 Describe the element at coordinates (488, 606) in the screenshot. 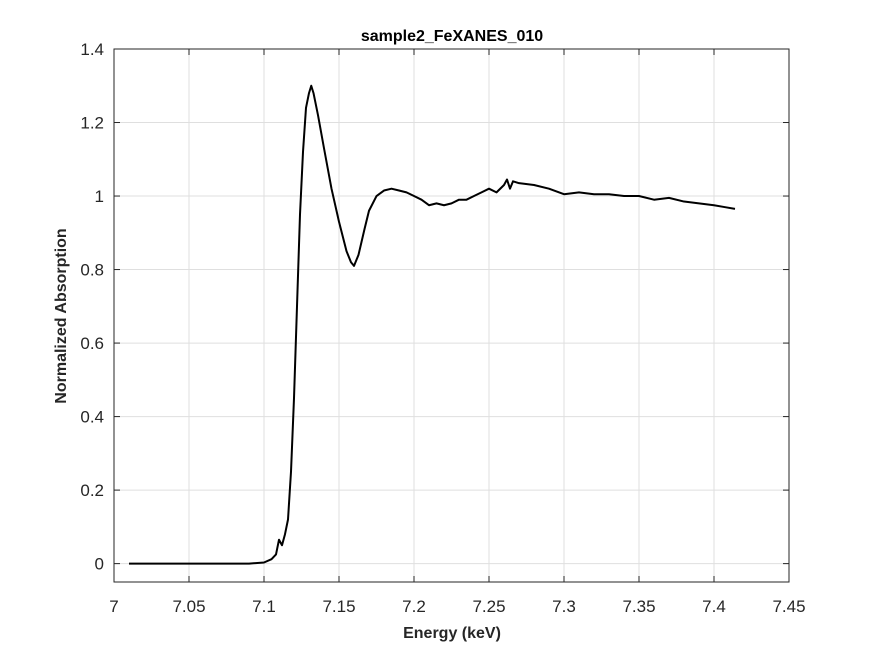

I see `x-tick-label: 7.25` at that location.